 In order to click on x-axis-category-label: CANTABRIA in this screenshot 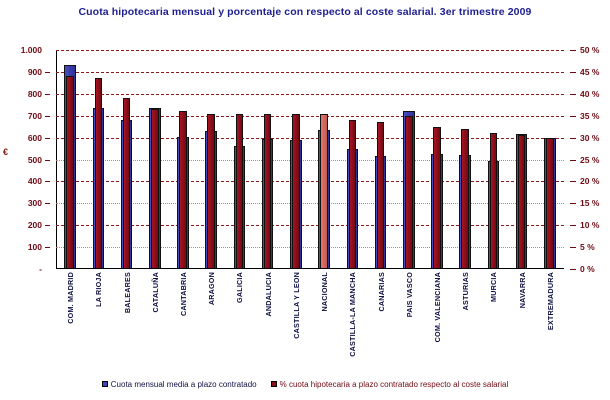, I will do `click(183, 294)`.